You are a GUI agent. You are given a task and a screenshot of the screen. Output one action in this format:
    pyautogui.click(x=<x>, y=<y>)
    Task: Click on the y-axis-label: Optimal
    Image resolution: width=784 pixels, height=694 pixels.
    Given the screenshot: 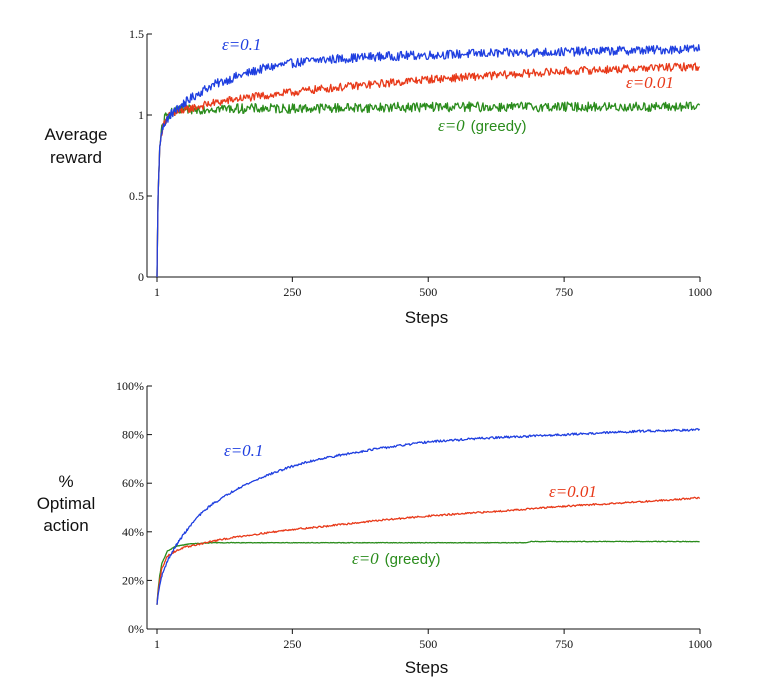 What is the action you would take?
    pyautogui.click(x=66, y=503)
    